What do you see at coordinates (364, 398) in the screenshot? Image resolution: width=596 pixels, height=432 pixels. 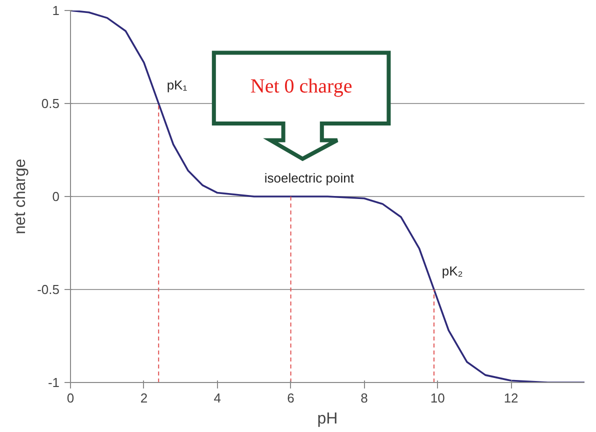 I see `x-tick-label: 8` at bounding box center [364, 398].